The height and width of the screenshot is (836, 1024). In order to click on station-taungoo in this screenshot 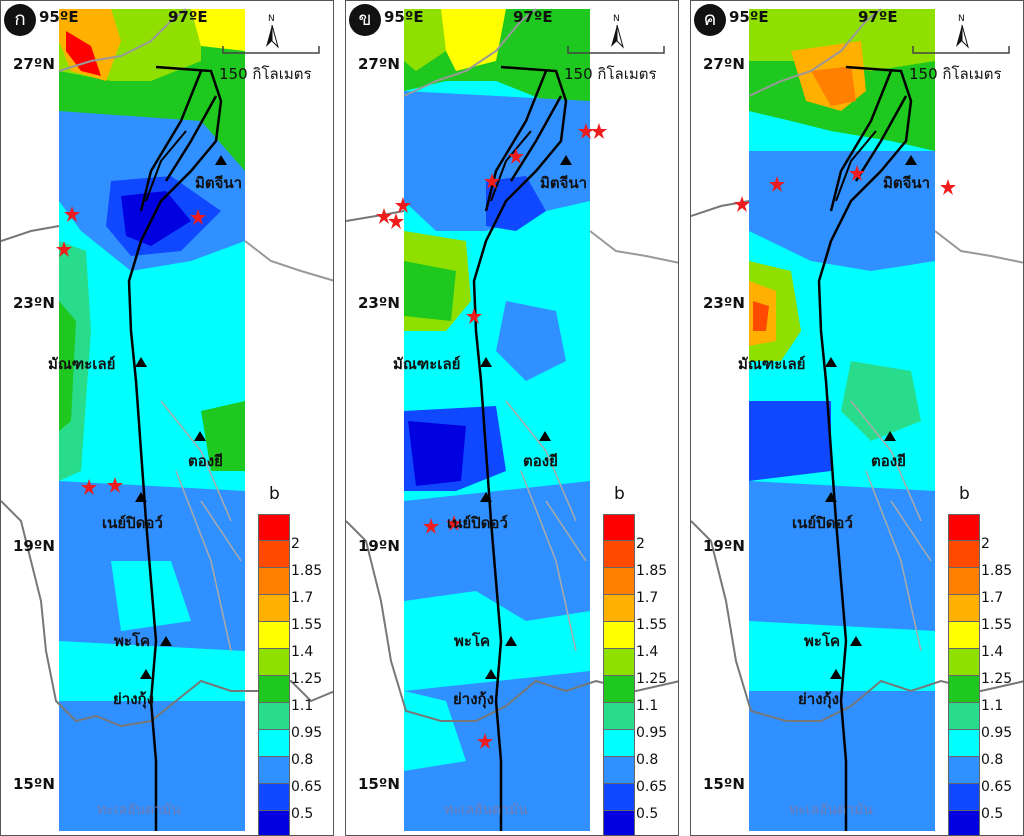, I will do `click(545, 436)`.